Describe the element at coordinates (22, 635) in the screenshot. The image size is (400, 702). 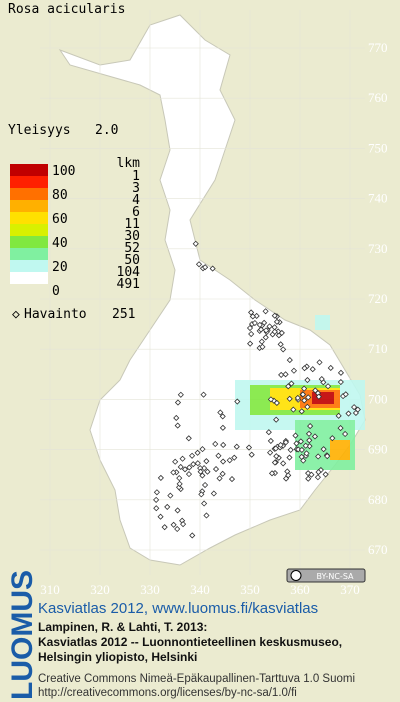
I see `logo: LUOMUS` at that location.